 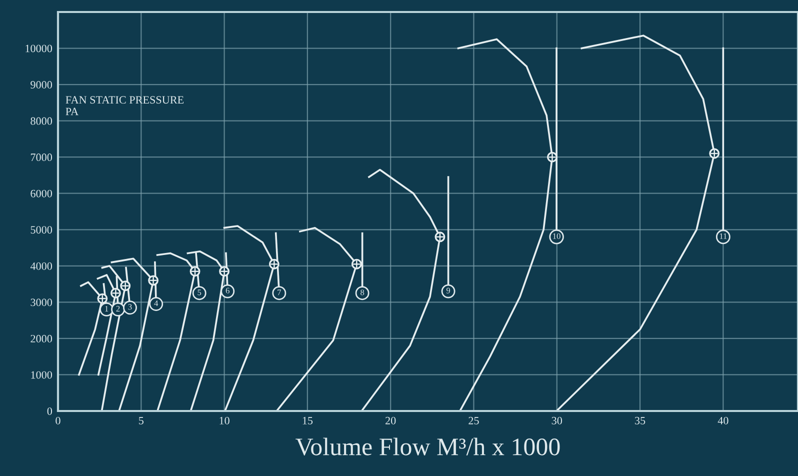 I want to click on x-tick-label: 15, so click(x=307, y=420).